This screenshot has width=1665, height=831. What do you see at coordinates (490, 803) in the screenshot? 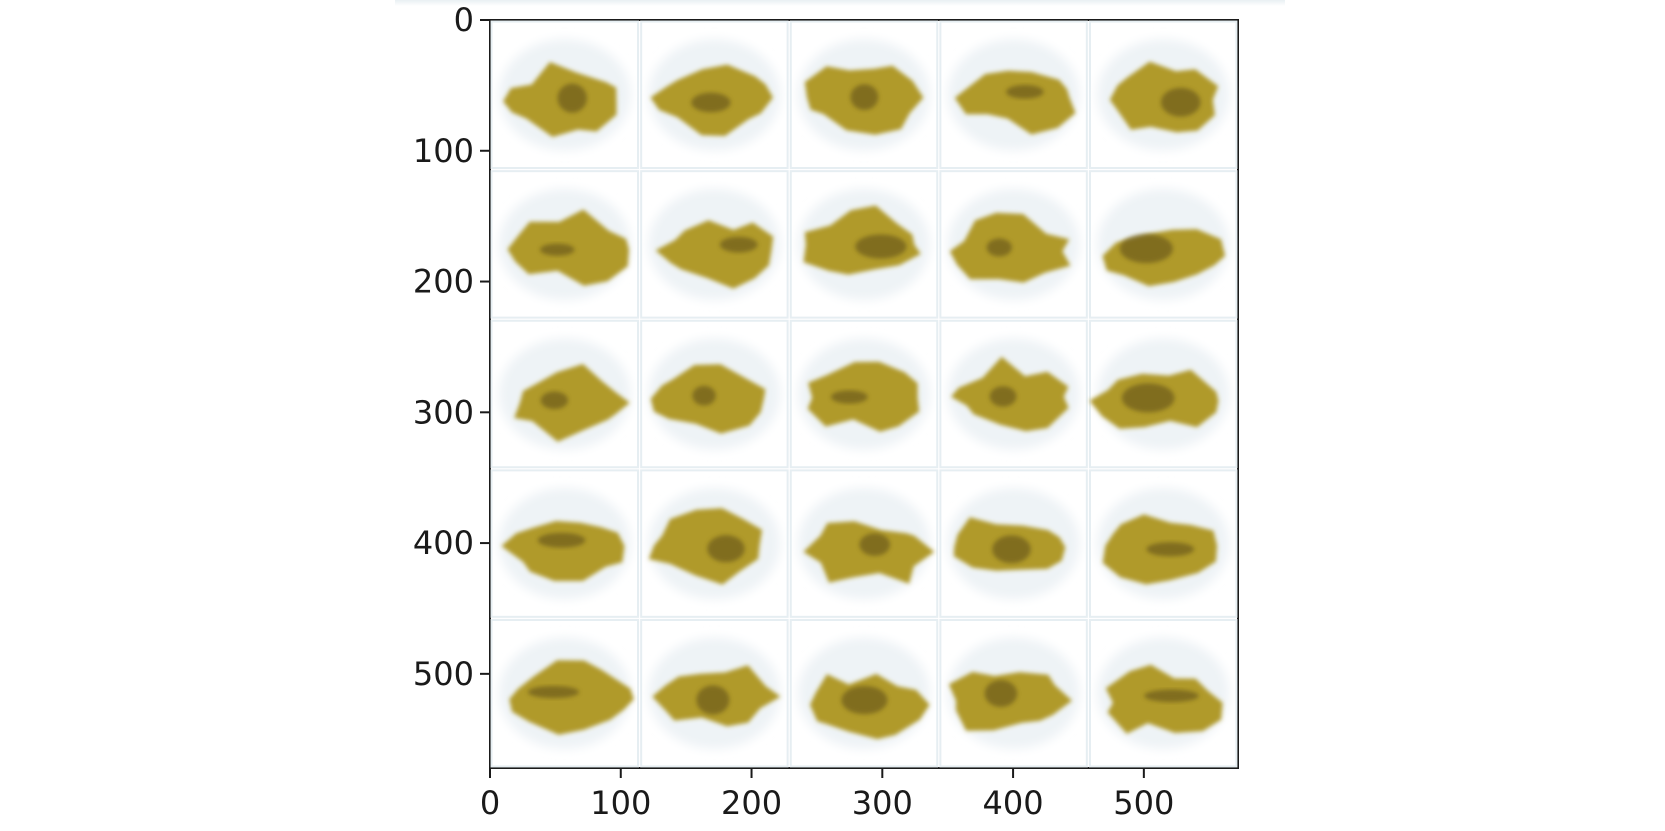
I see `x-tick-label: 0` at bounding box center [490, 803].